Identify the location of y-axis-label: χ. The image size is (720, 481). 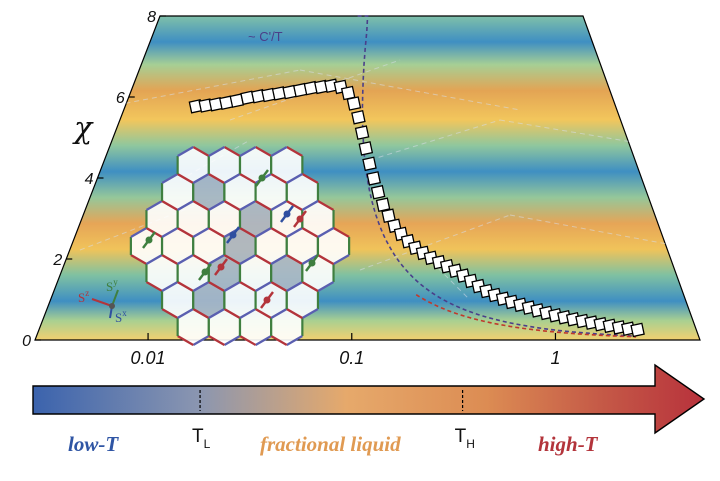
(83, 128).